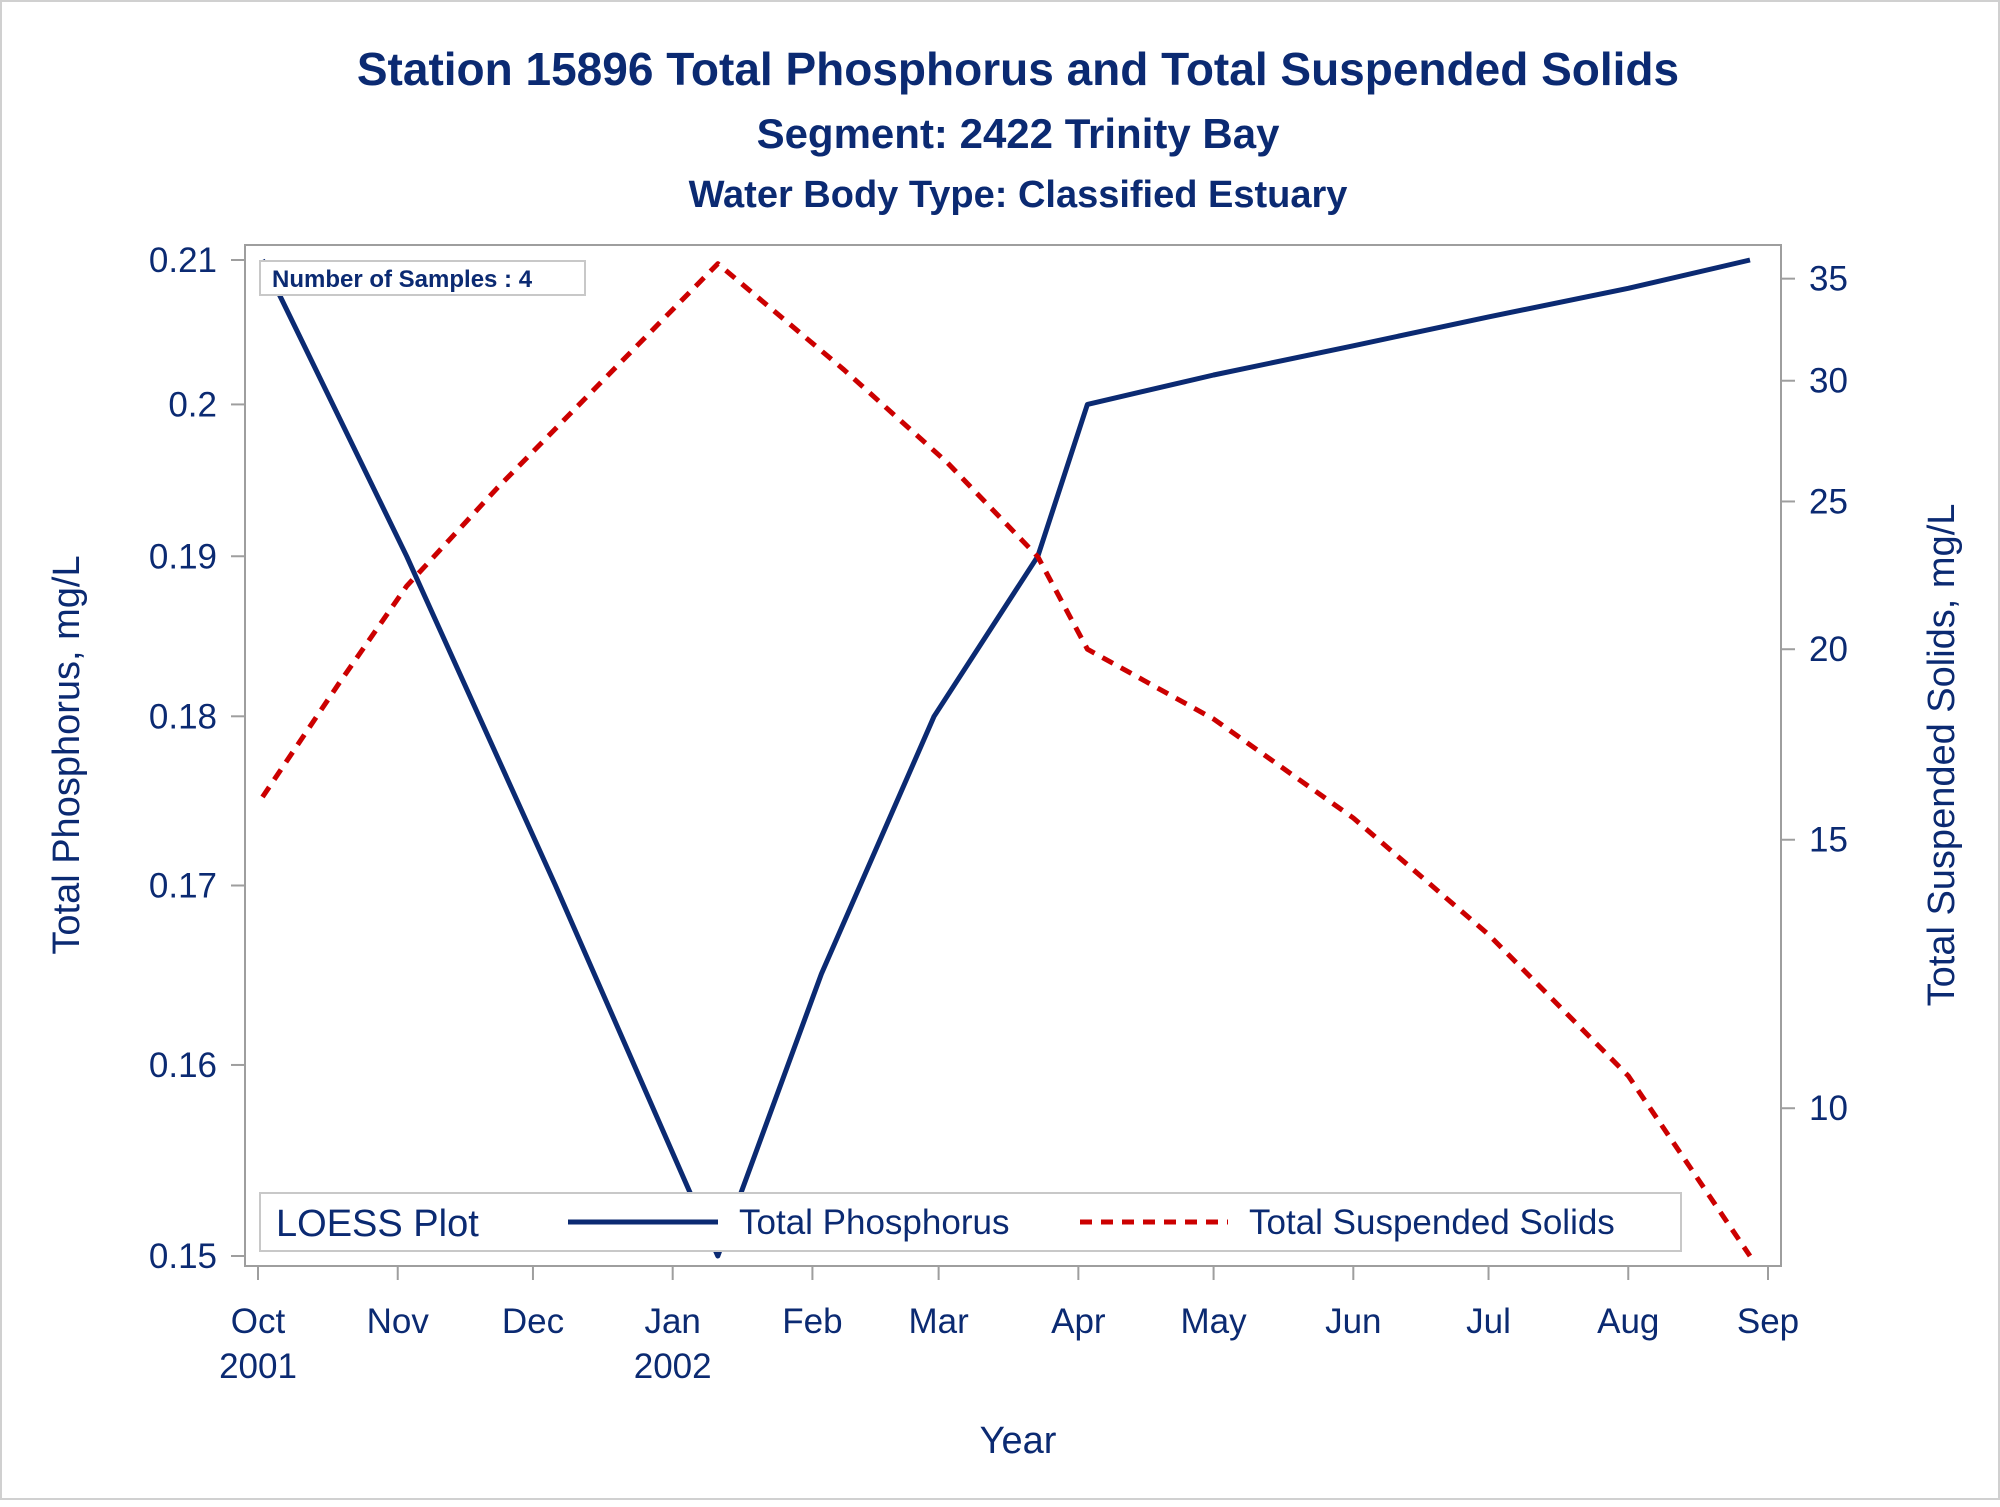 This screenshot has width=2000, height=1507. Describe the element at coordinates (1353, 1321) in the screenshot. I see `x-tick-label: Jun` at that location.